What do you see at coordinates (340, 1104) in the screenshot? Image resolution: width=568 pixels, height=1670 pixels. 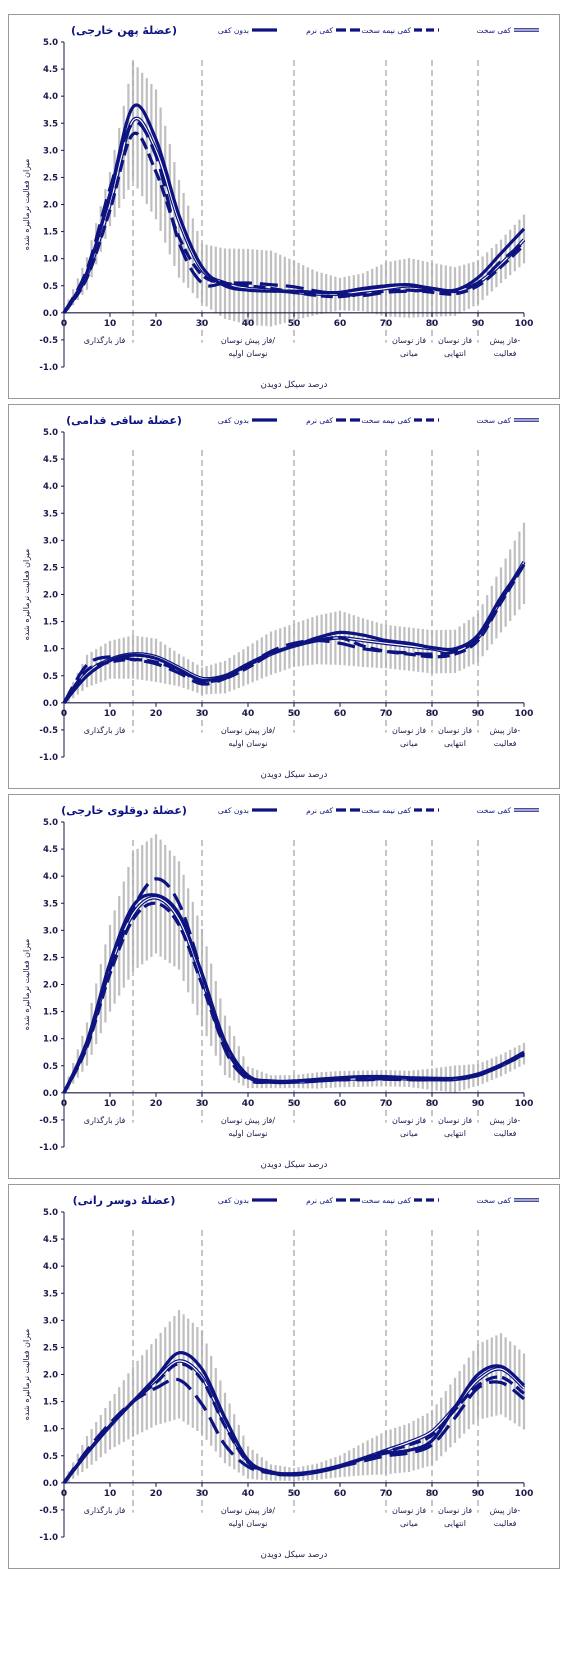 I see `x-tick-label: 60` at bounding box center [340, 1104].